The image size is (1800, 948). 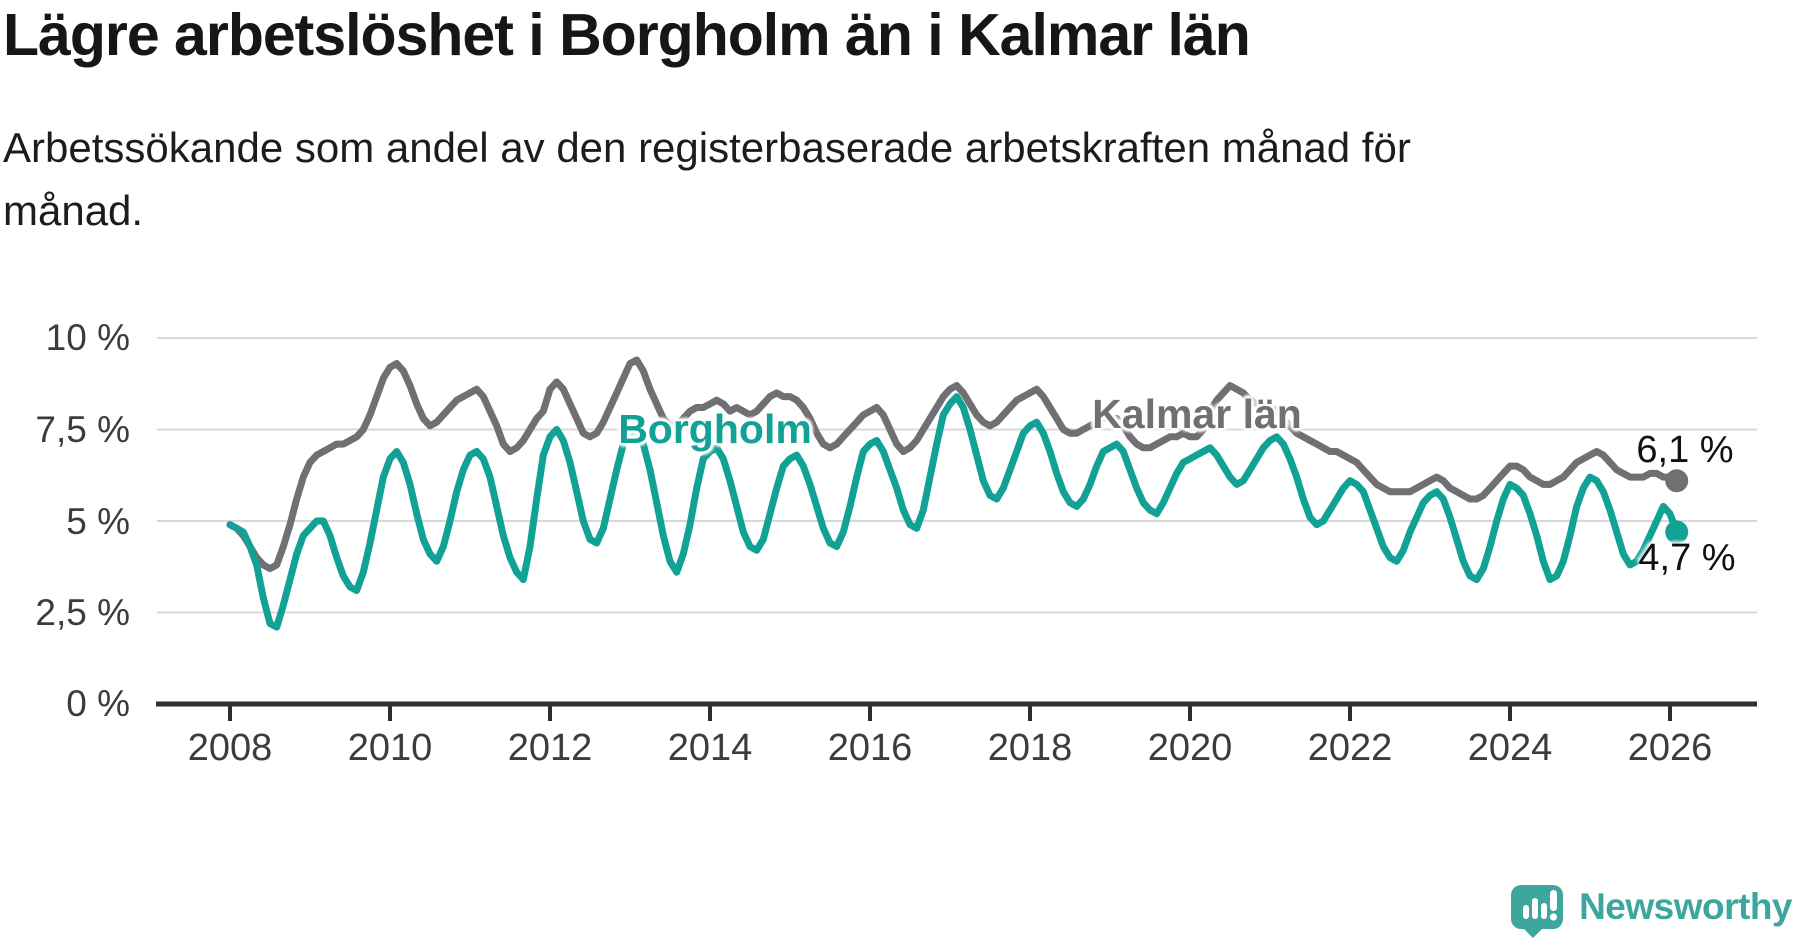 What do you see at coordinates (1677, 532) in the screenshot?
I see `end-dot-borgholm` at bounding box center [1677, 532].